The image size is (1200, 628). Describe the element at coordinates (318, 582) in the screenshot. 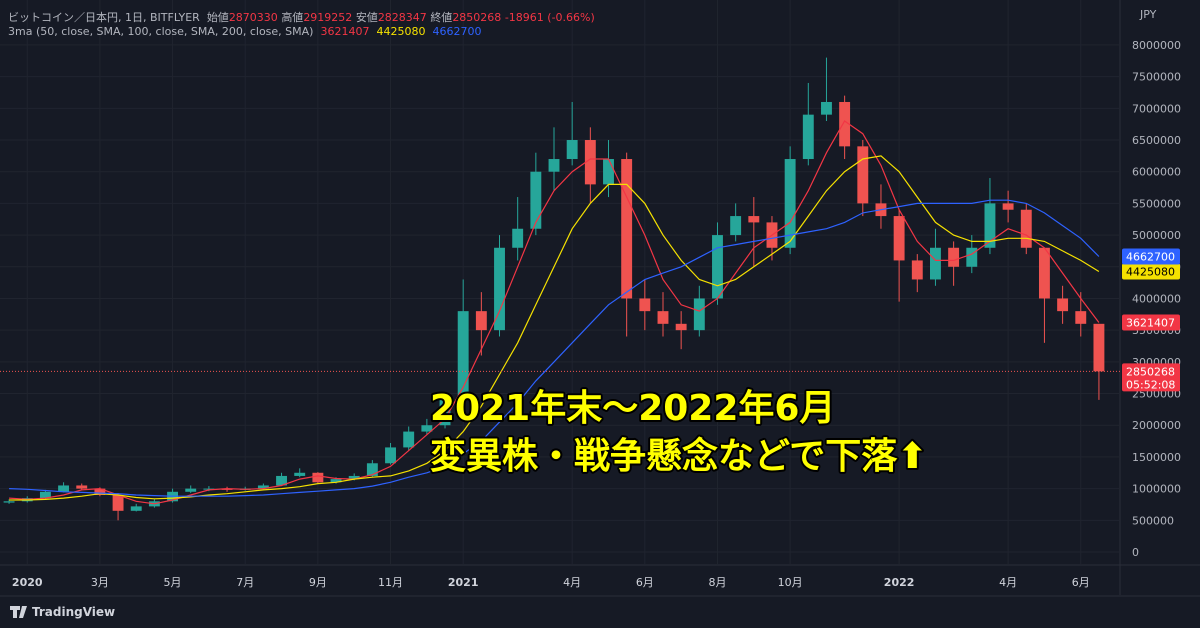

I see `x-tick-label: 9月` at that location.